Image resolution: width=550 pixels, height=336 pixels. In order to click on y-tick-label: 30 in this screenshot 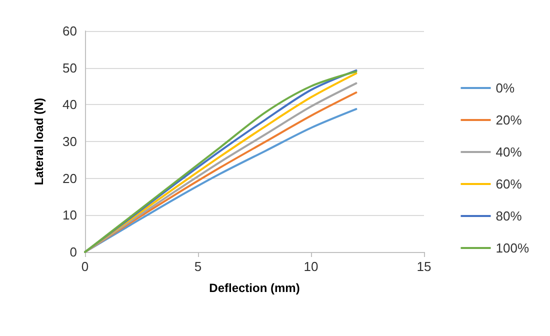, I will do `click(69, 141)`.